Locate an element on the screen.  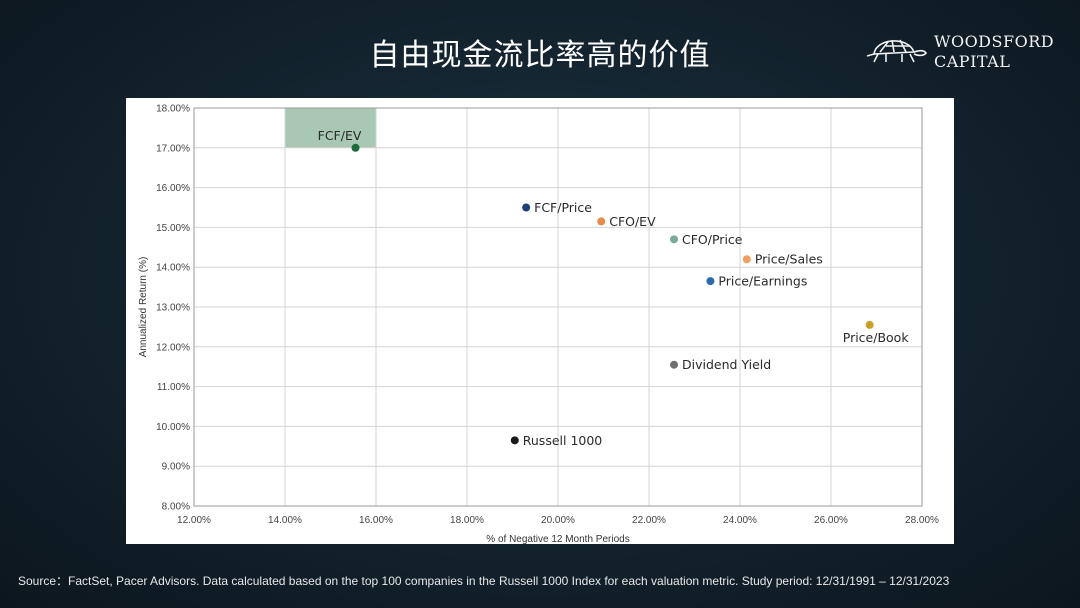
x-axis-label: % of Negative 12 Month Periods is located at coordinates (557, 539).